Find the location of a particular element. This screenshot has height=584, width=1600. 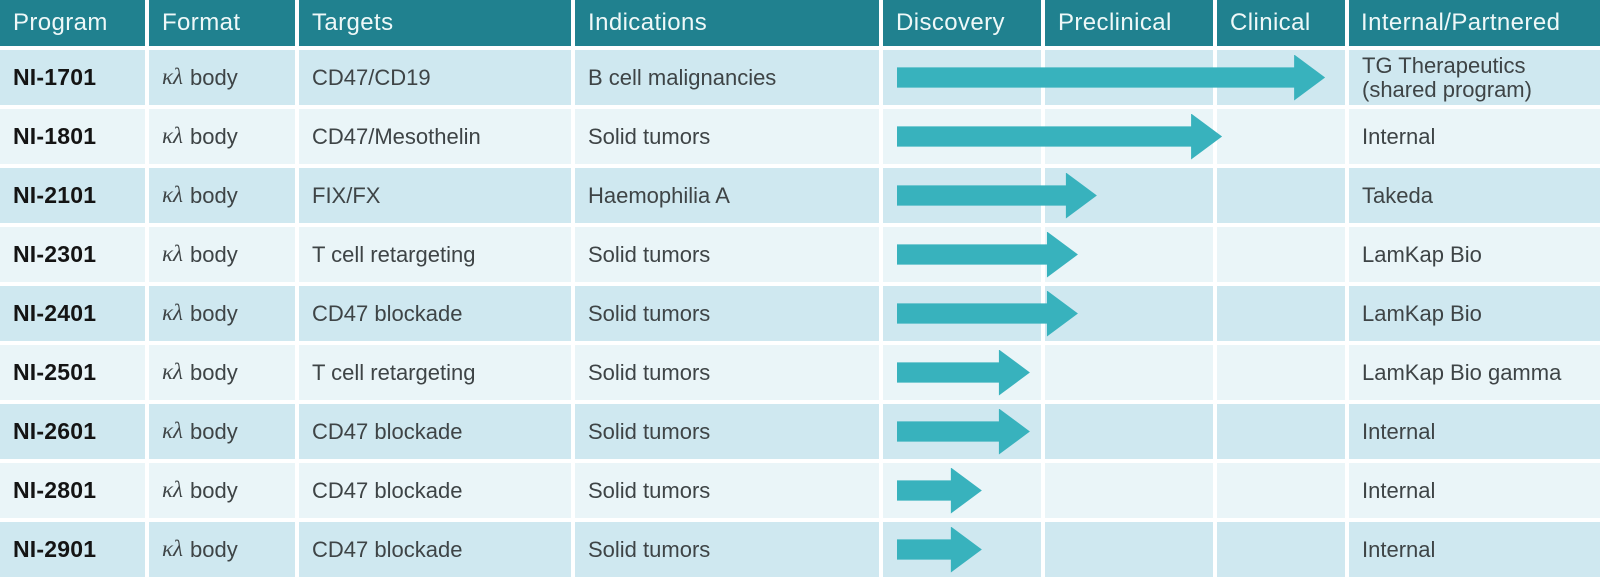

column-header-clinical: Clinical is located at coordinates (1281, 23).